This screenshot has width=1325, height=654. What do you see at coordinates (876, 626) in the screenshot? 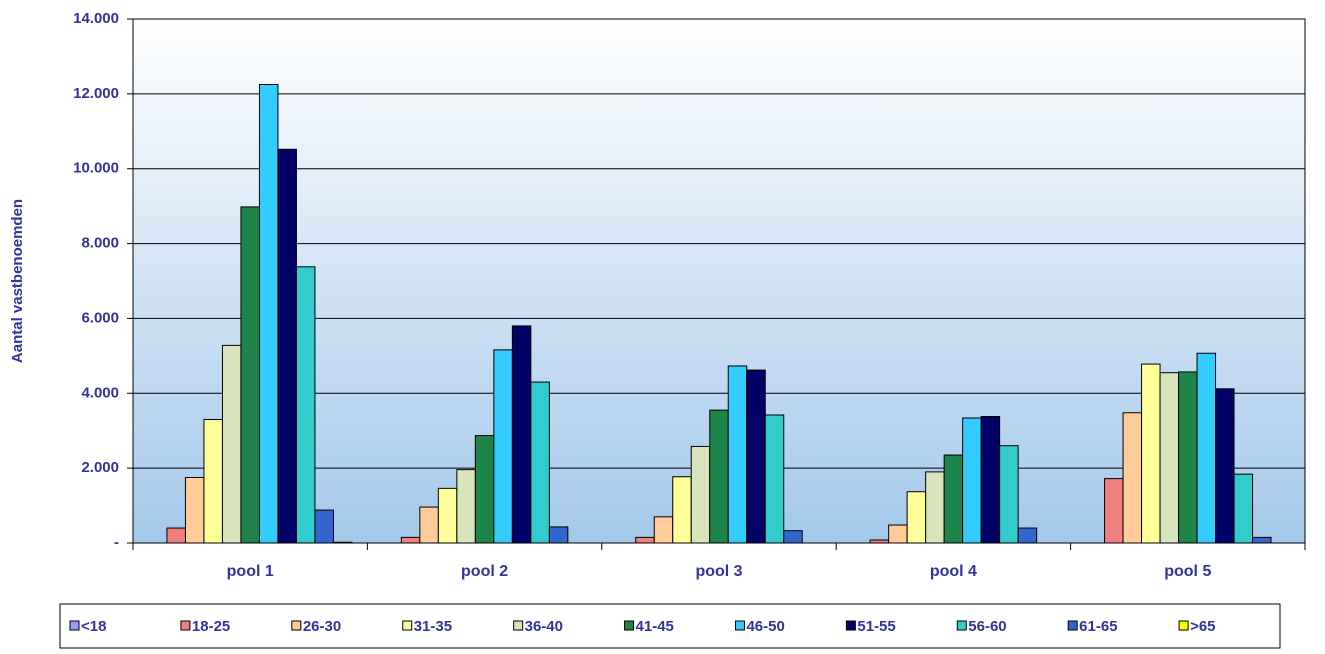
I see `legend-label: 51-55` at bounding box center [876, 626].